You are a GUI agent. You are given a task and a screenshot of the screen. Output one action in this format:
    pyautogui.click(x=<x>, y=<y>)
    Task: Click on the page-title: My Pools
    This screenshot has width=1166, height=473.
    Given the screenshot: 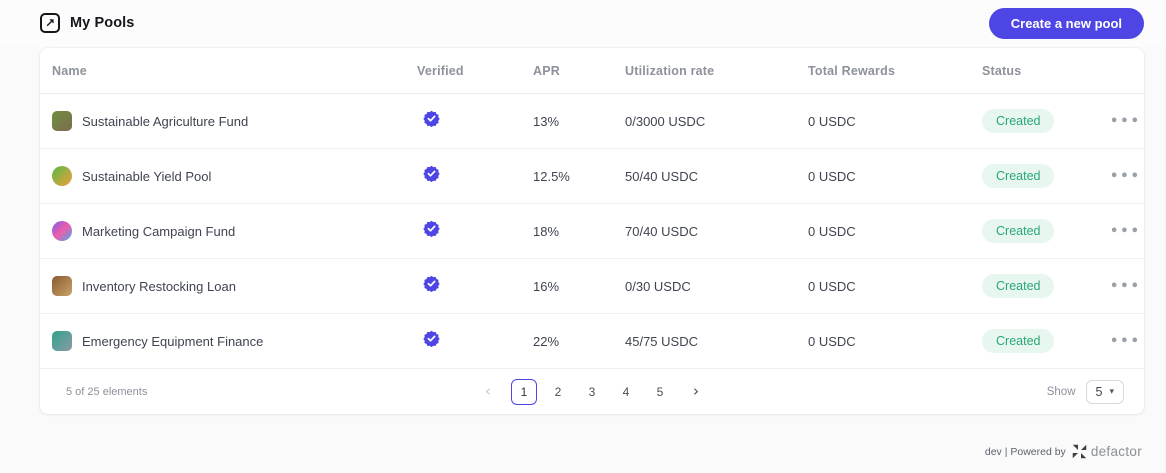 What is the action you would take?
    pyautogui.click(x=102, y=23)
    